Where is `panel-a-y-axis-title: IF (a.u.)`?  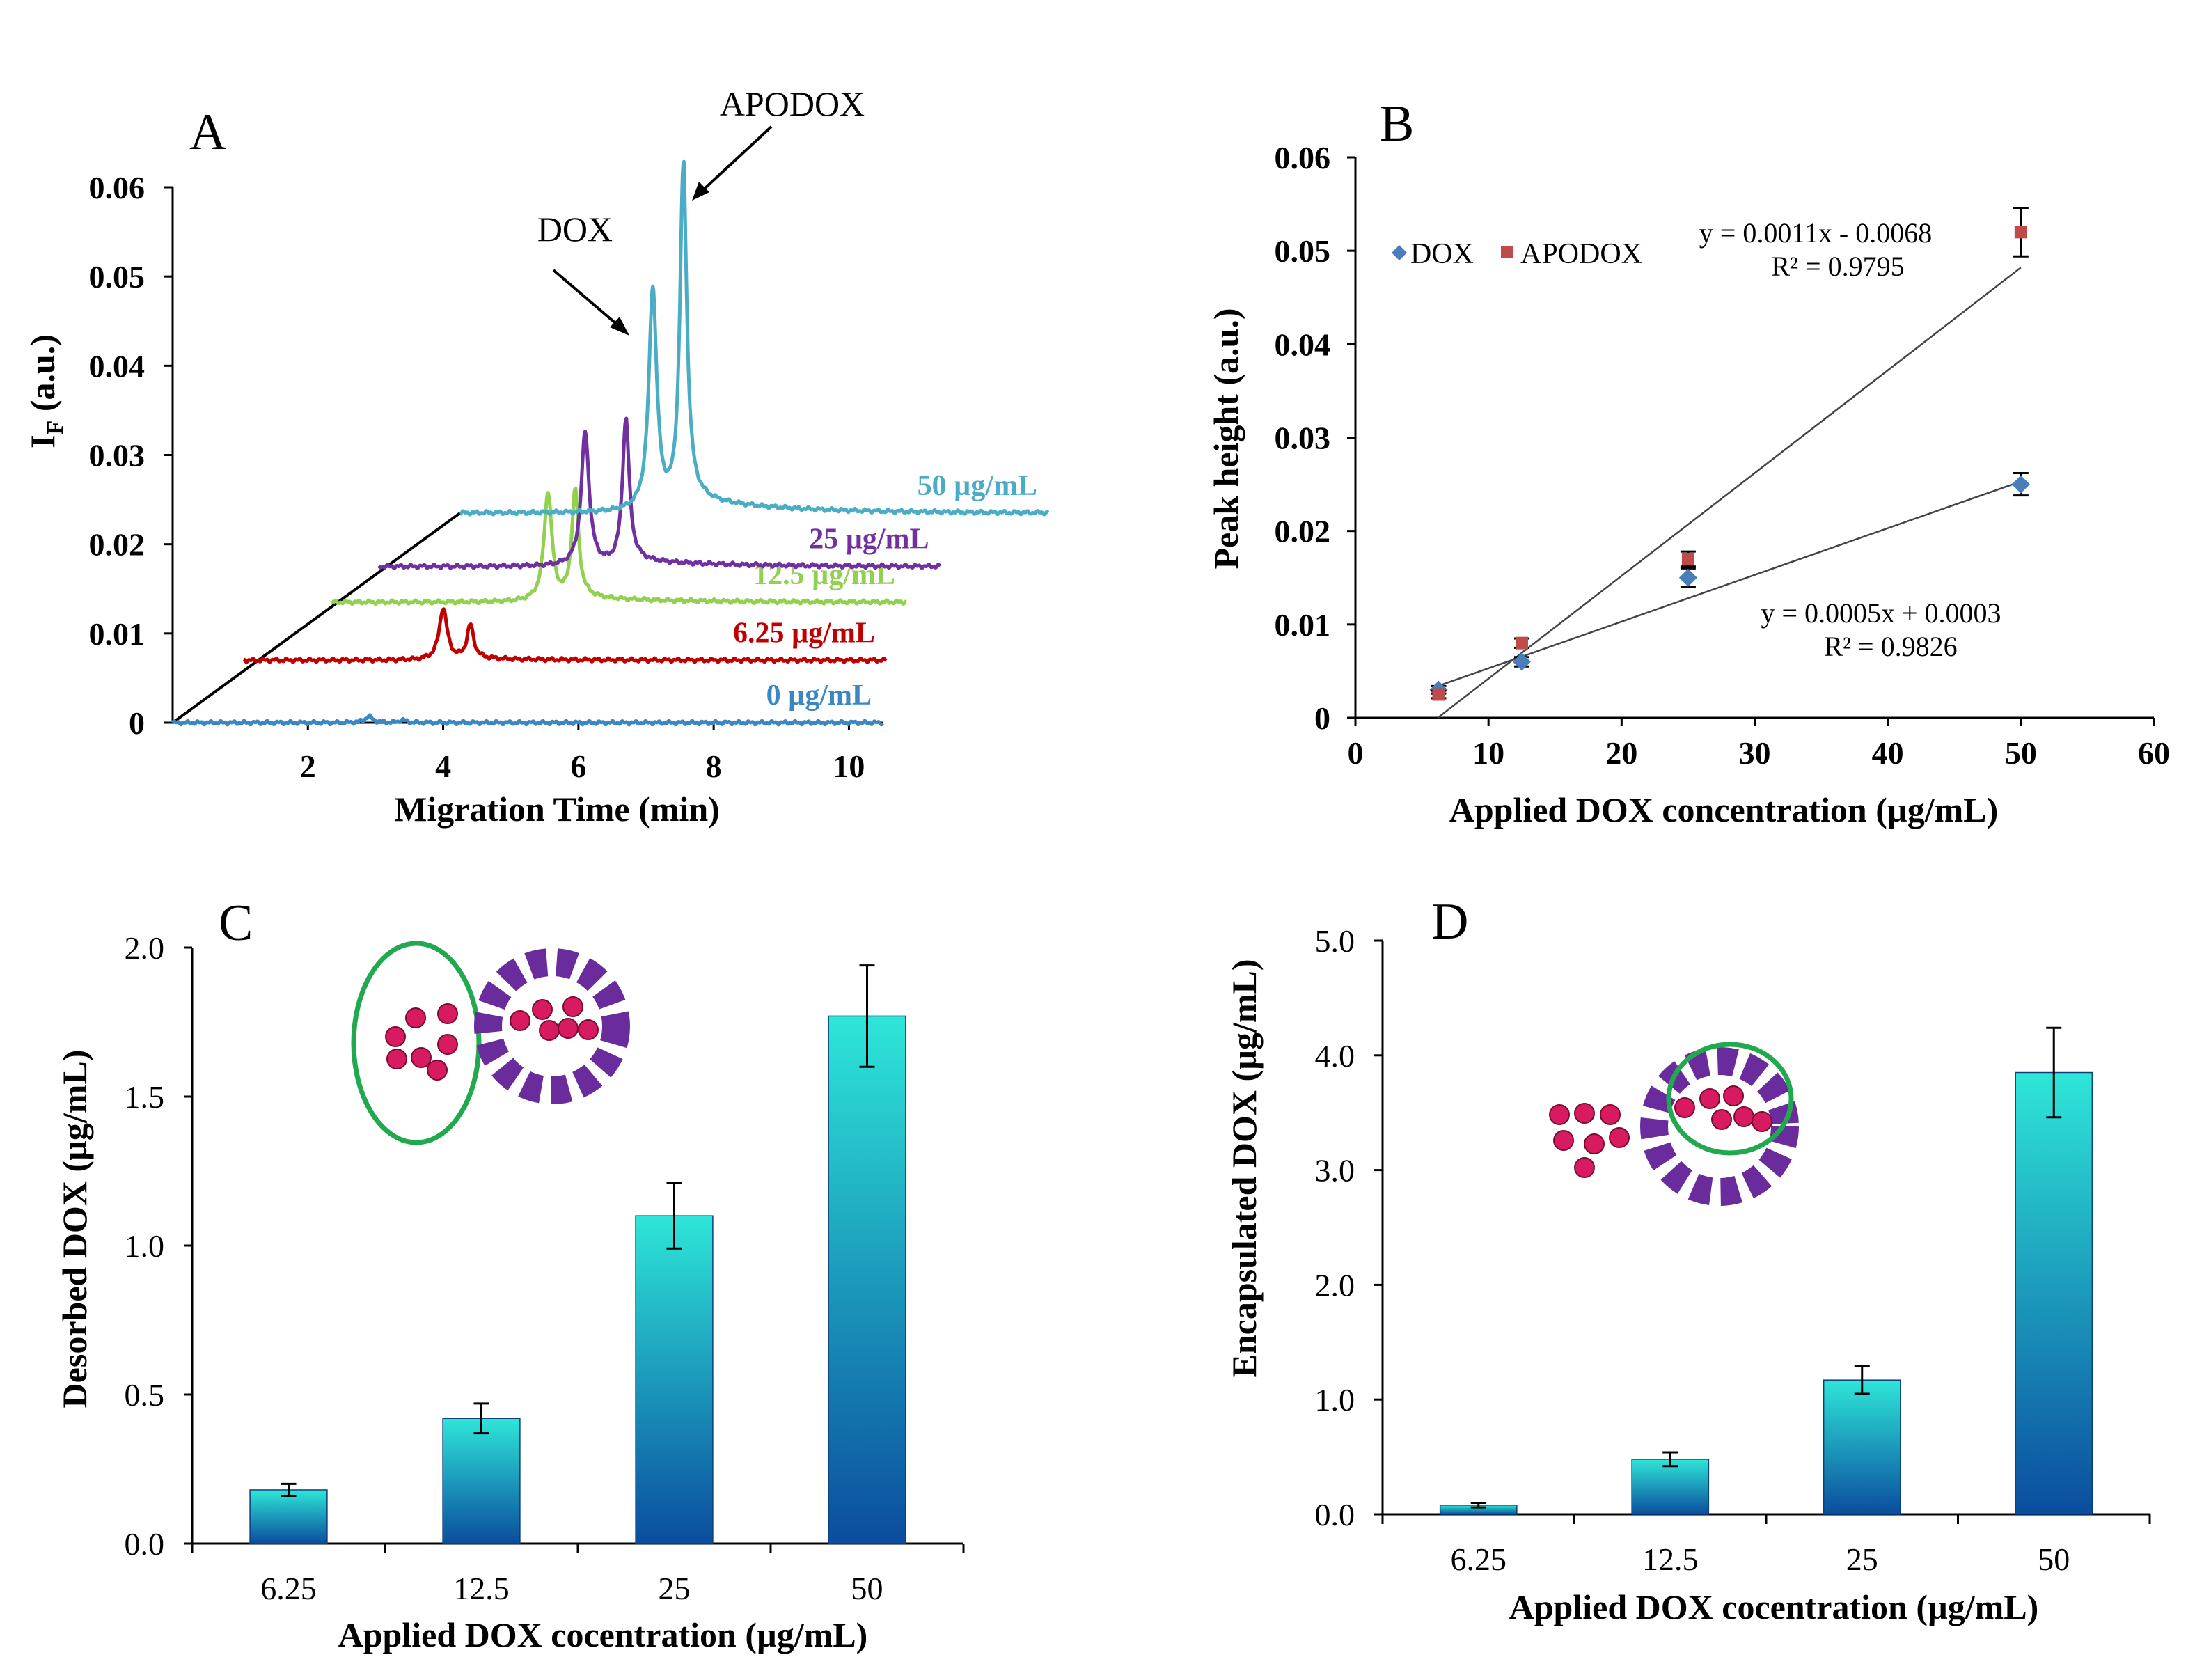 panel-a-y-axis-title: IF (a.u.) is located at coordinates (45, 391).